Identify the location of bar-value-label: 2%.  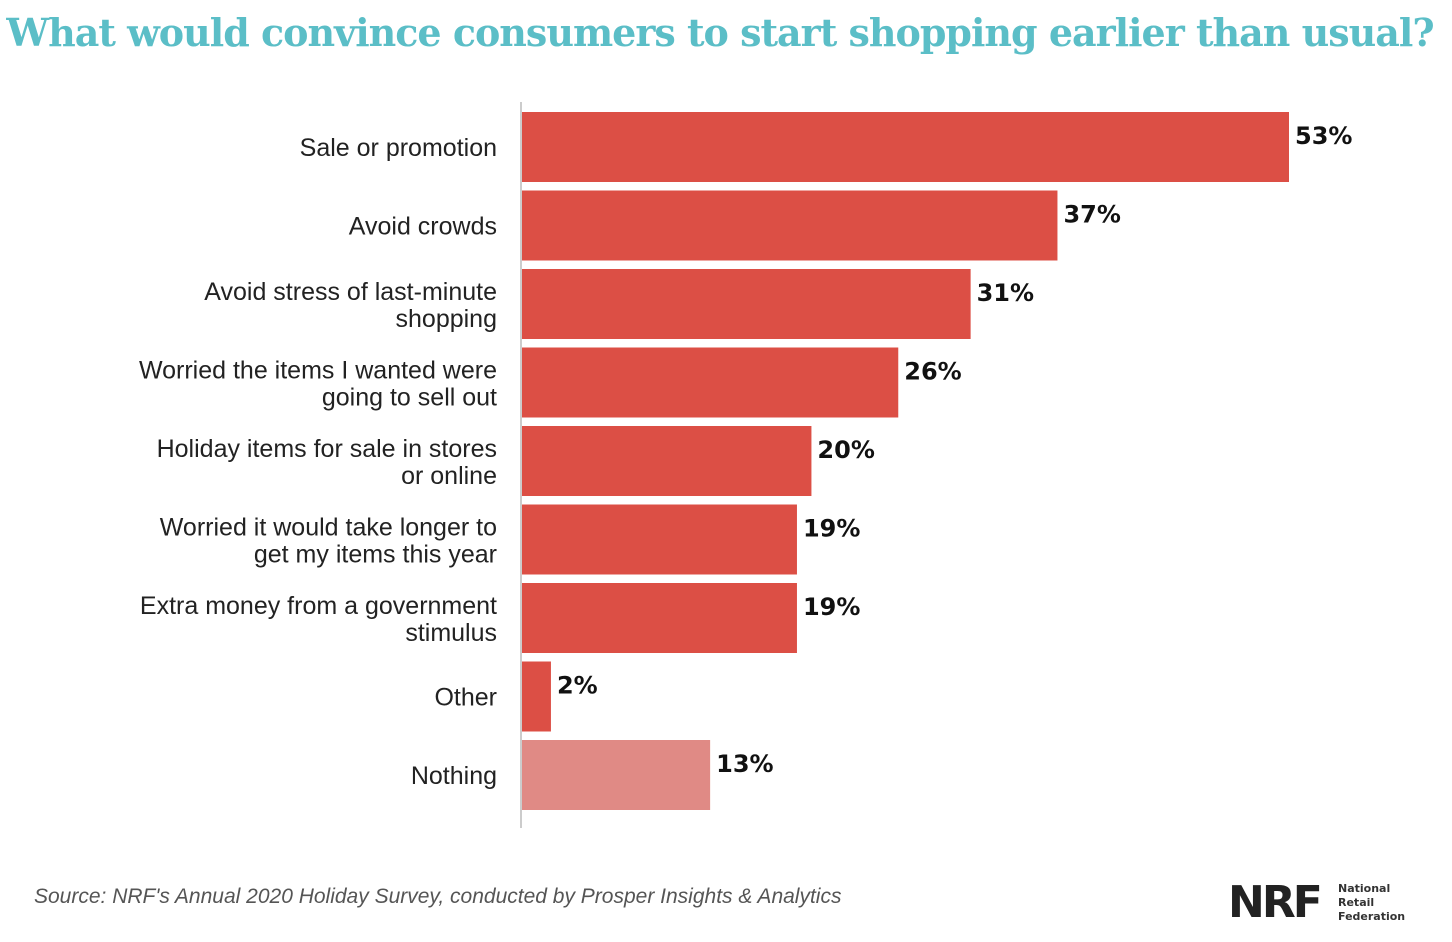
(577, 686).